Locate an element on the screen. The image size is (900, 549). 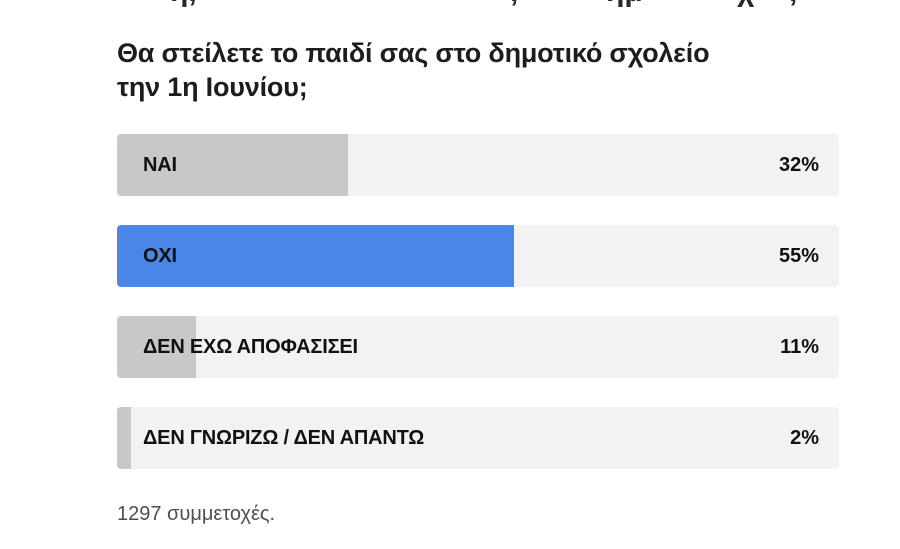
bar-fill-highlighted is located at coordinates (316, 256).